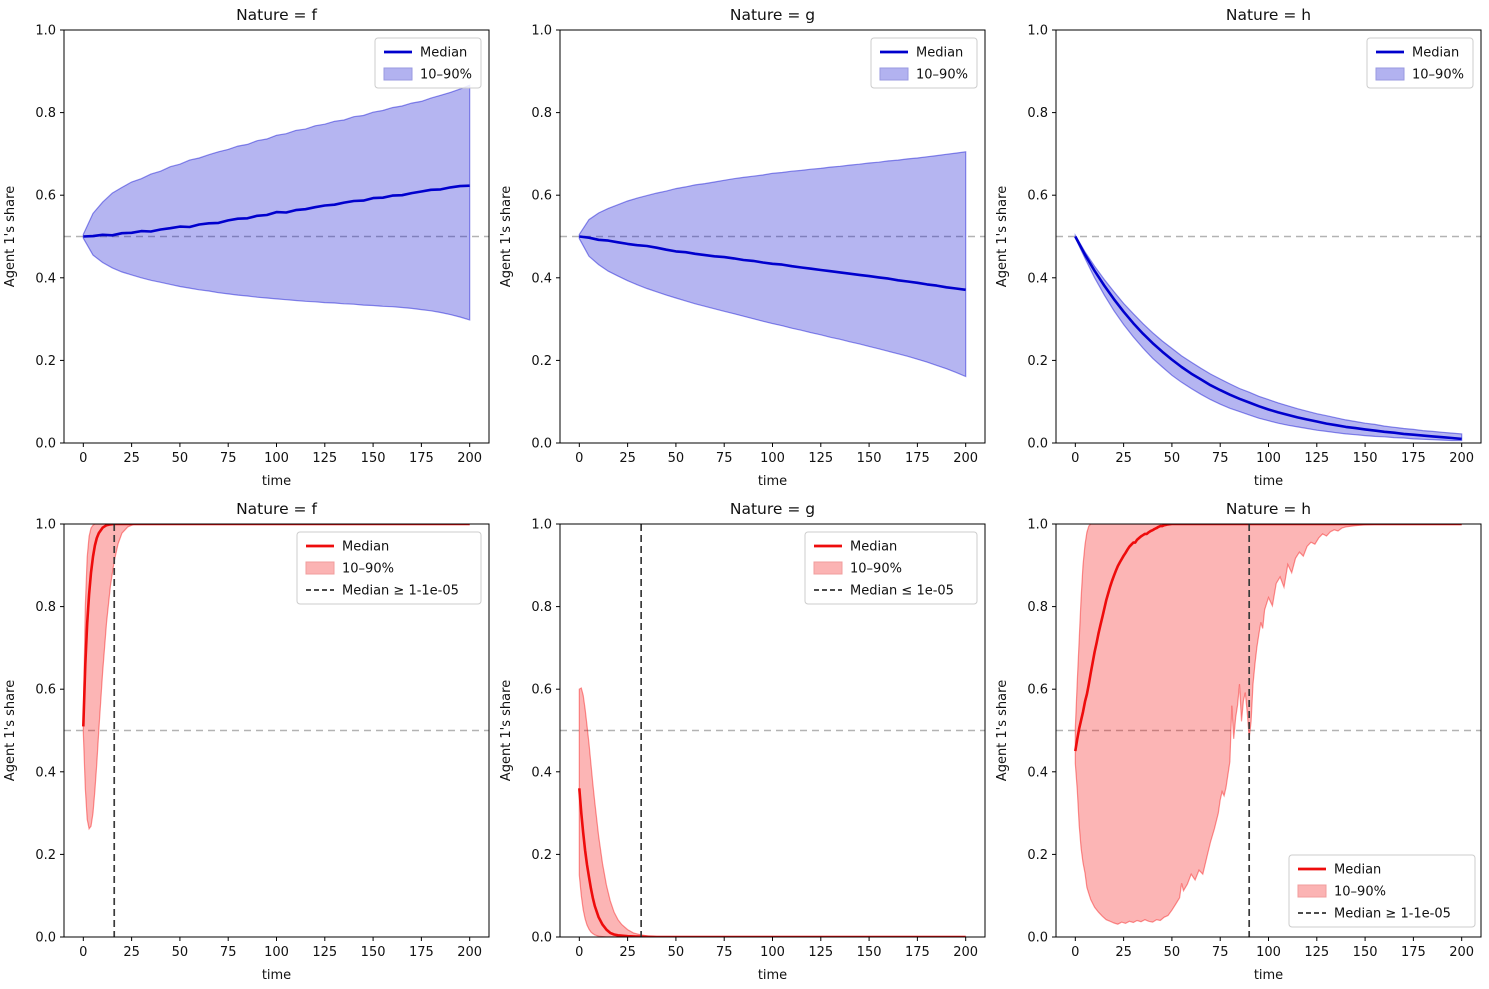 The height and width of the screenshot is (989, 1489). Describe the element at coordinates (400, 591) in the screenshot. I see `legend-label: Median ≥ 1-1e-05` at that location.